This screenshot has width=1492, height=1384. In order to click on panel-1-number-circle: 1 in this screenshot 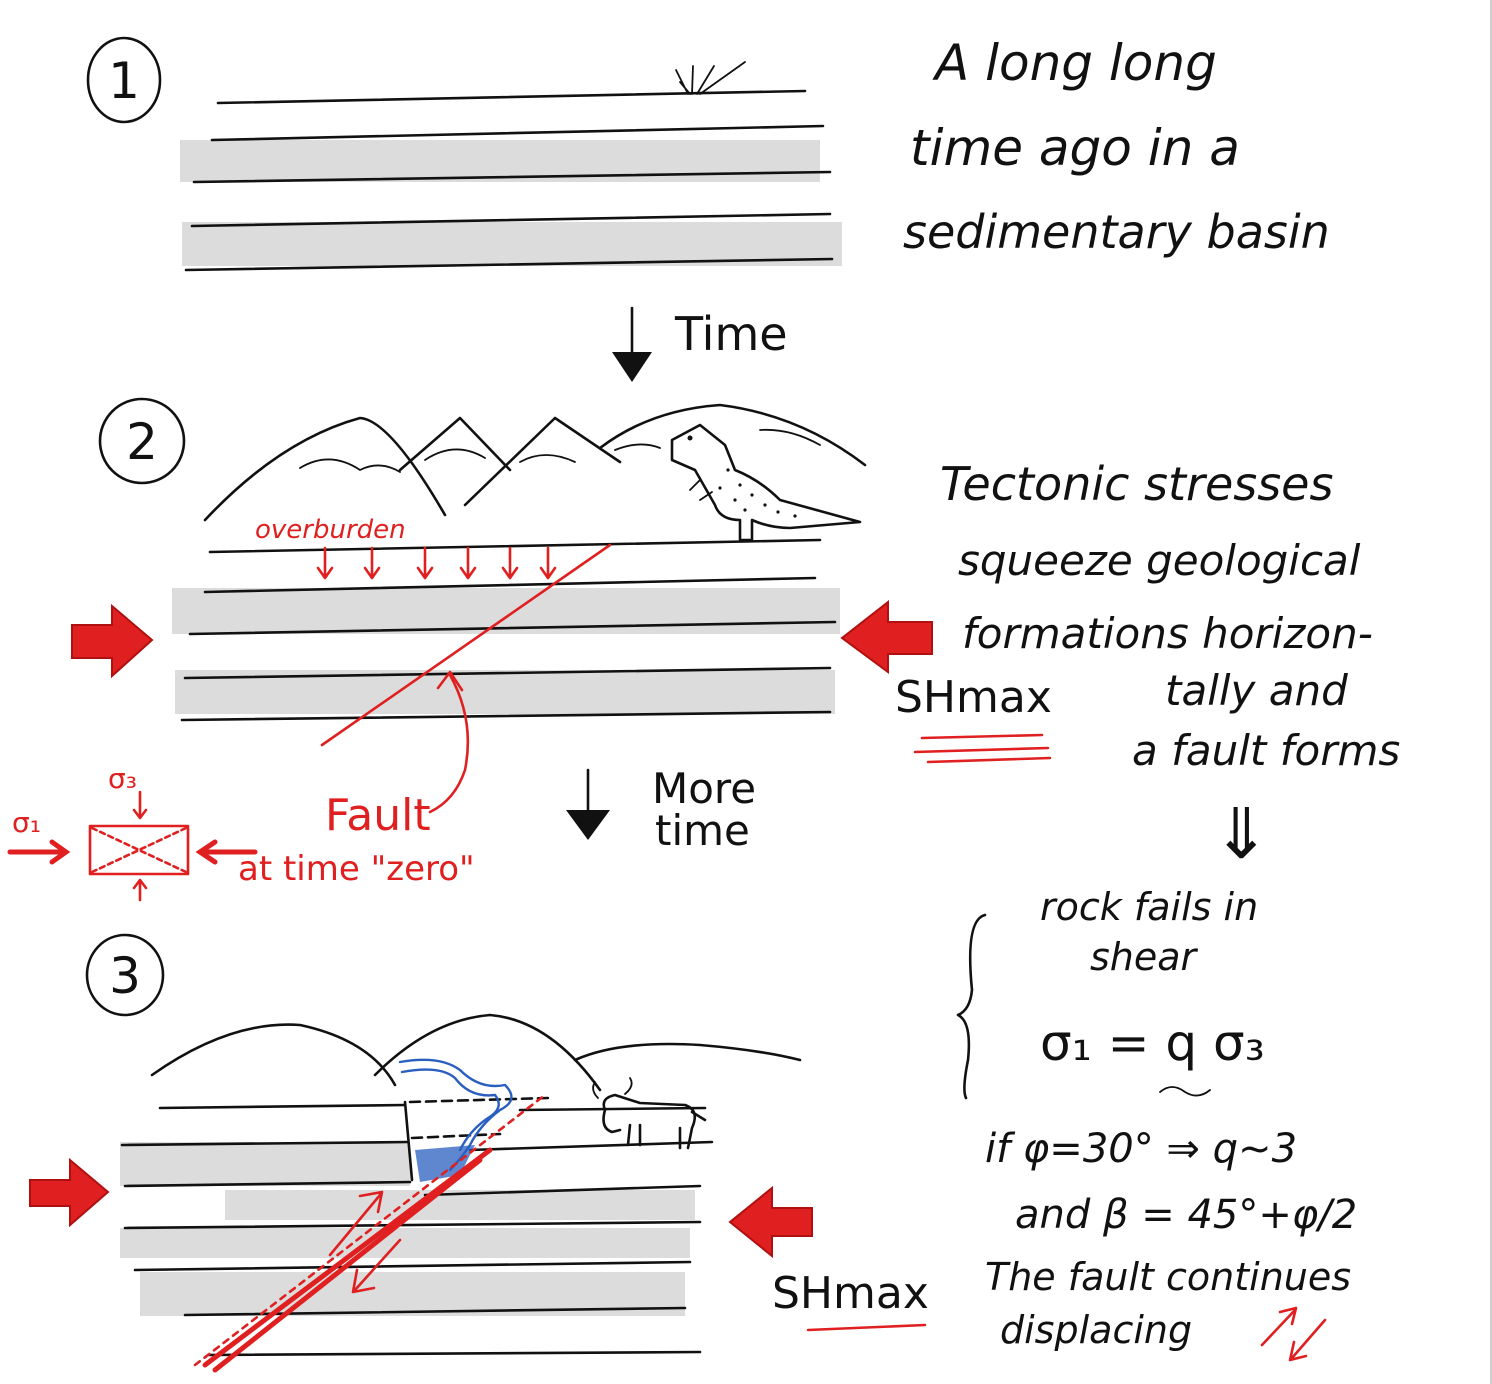, I will do `click(124, 80)`.